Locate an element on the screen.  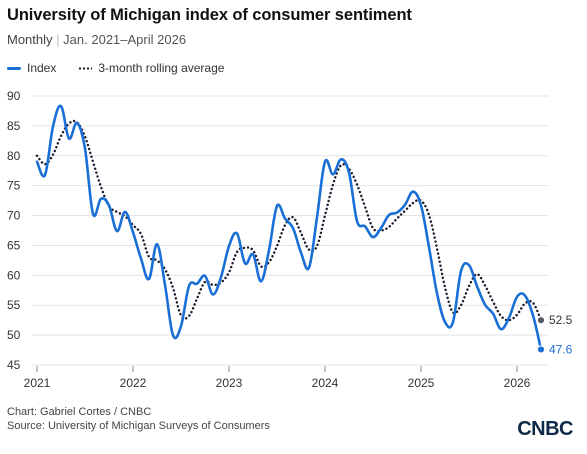
y-tick-label: 55 is located at coordinates (14, 305).